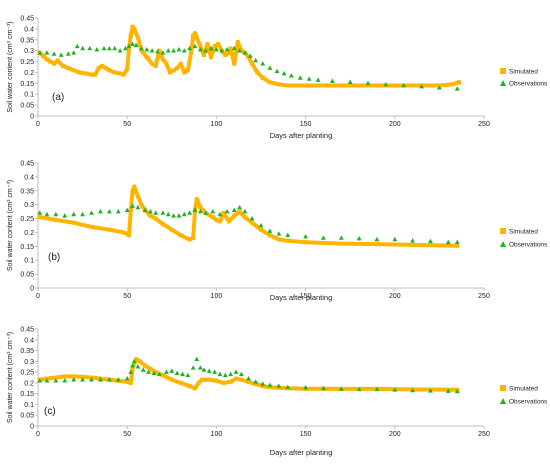  Describe the element at coordinates (29, 383) in the screenshot. I see `y-tick-label: 0.2` at that location.